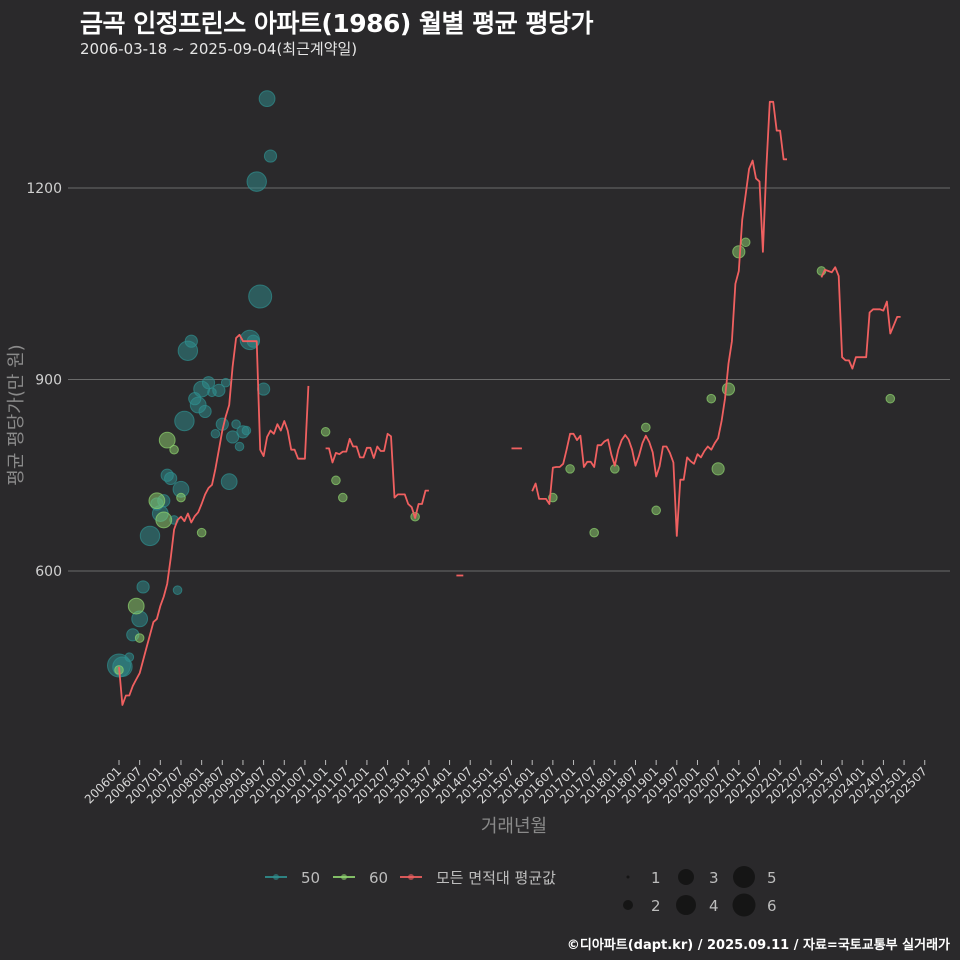 This screenshot has width=960, height=960. What do you see at coordinates (219, 49) in the screenshot?
I see `chart-subtitle: 2006-03-18 ~ 2025-09-04(최근계약일)` at bounding box center [219, 49].